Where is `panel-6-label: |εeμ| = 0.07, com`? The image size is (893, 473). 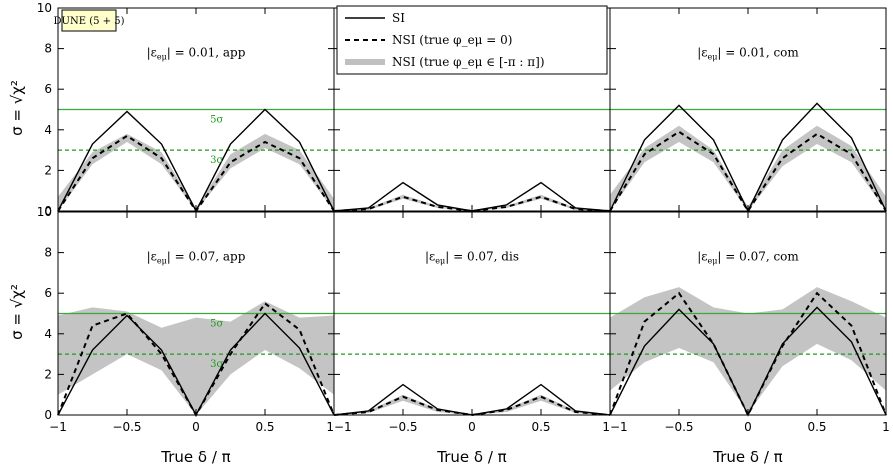 panel-6-label: |εeμ| = 0.07, com is located at coordinates (748, 258).